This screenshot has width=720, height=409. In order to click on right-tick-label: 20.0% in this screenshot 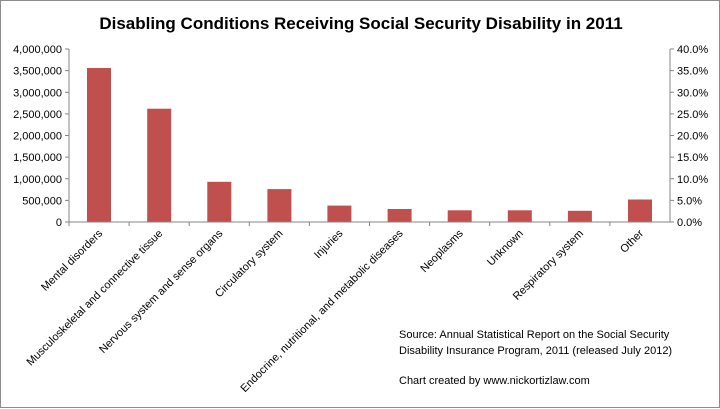, I will do `click(692, 137)`.